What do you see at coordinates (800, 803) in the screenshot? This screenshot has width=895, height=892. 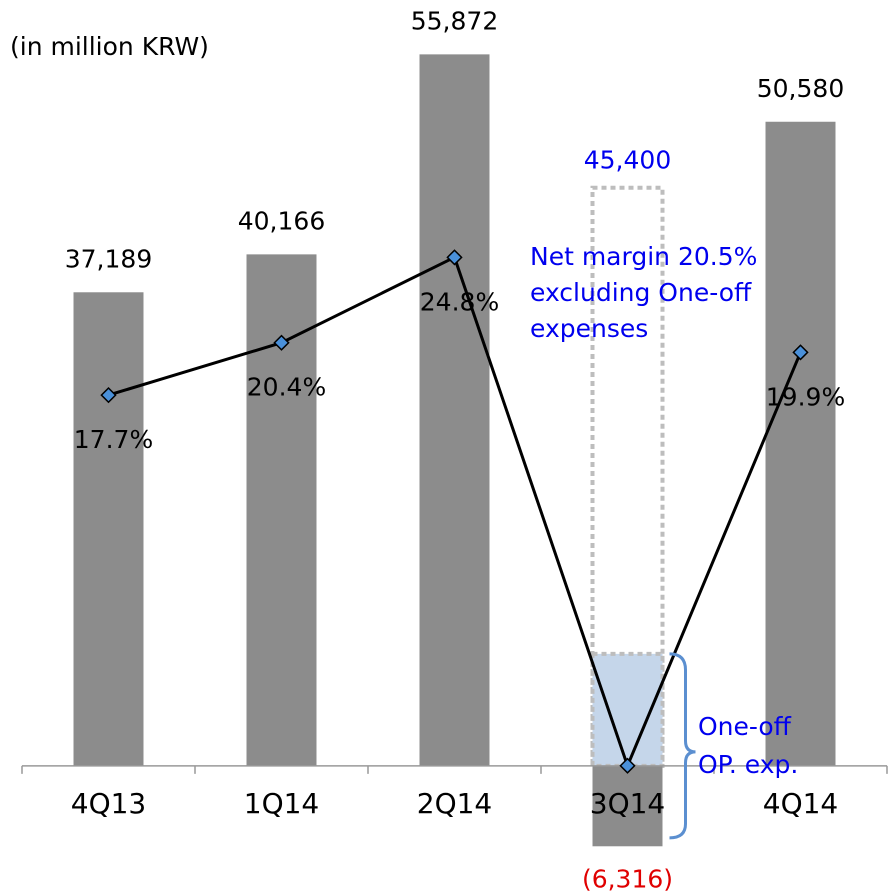 I see `x-tick-label: 4Q14` at bounding box center [800, 803].